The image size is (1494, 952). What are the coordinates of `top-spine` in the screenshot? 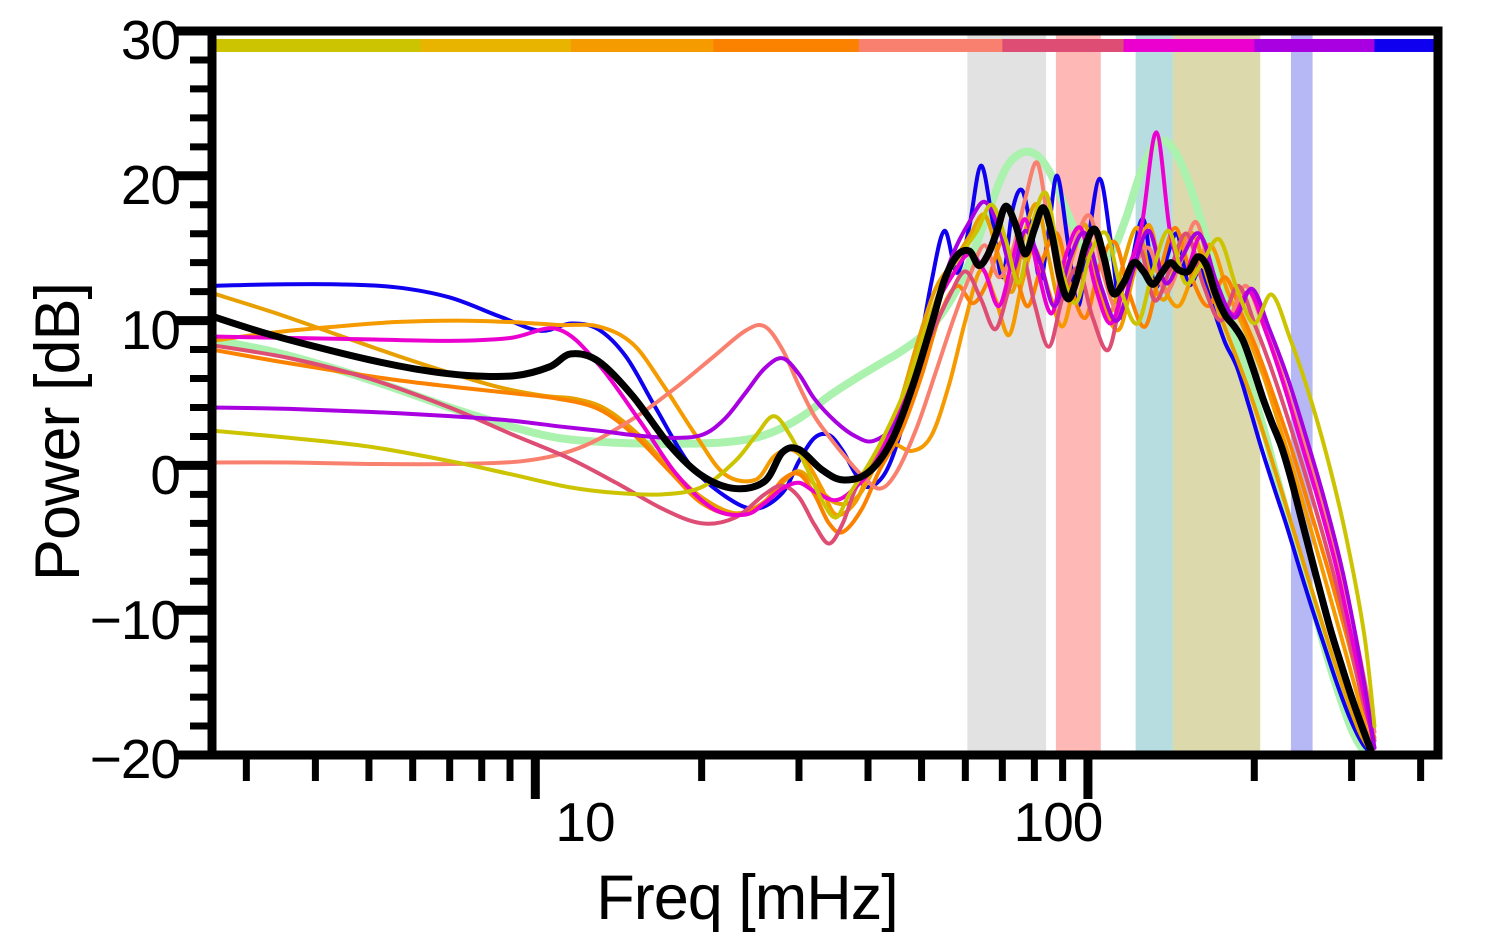 It's located at (825, 31).